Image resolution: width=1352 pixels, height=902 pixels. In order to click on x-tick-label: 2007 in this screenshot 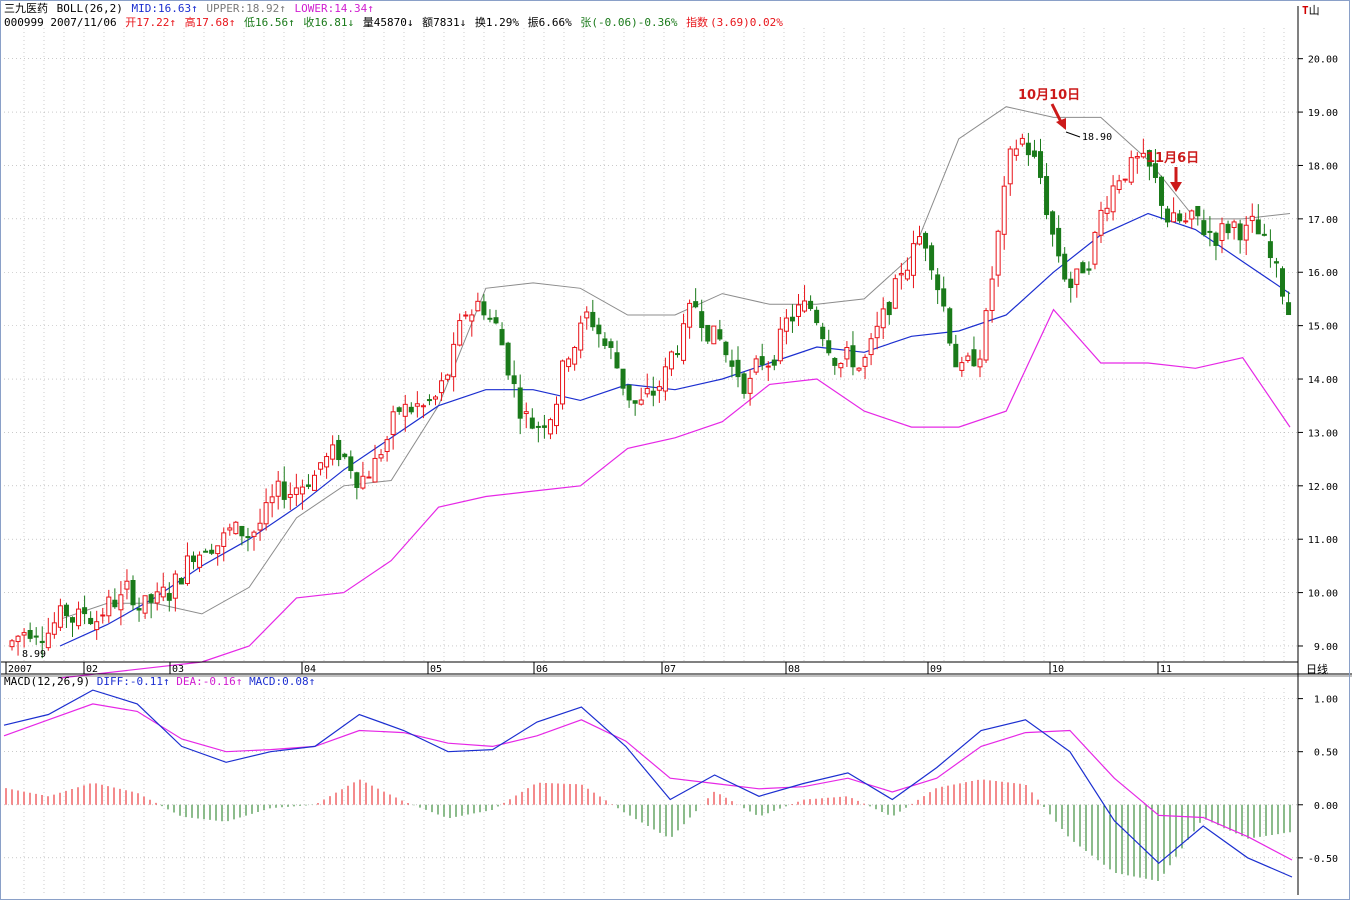, I will do `click(20, 669)`.